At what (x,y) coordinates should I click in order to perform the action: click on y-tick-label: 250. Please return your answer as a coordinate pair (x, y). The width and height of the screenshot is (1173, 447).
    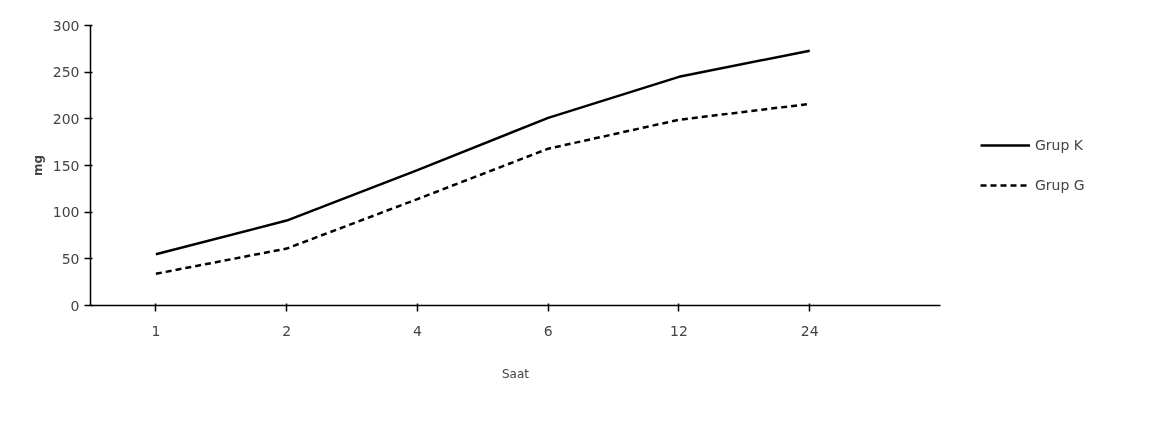
    Looking at the image, I should click on (66, 72).